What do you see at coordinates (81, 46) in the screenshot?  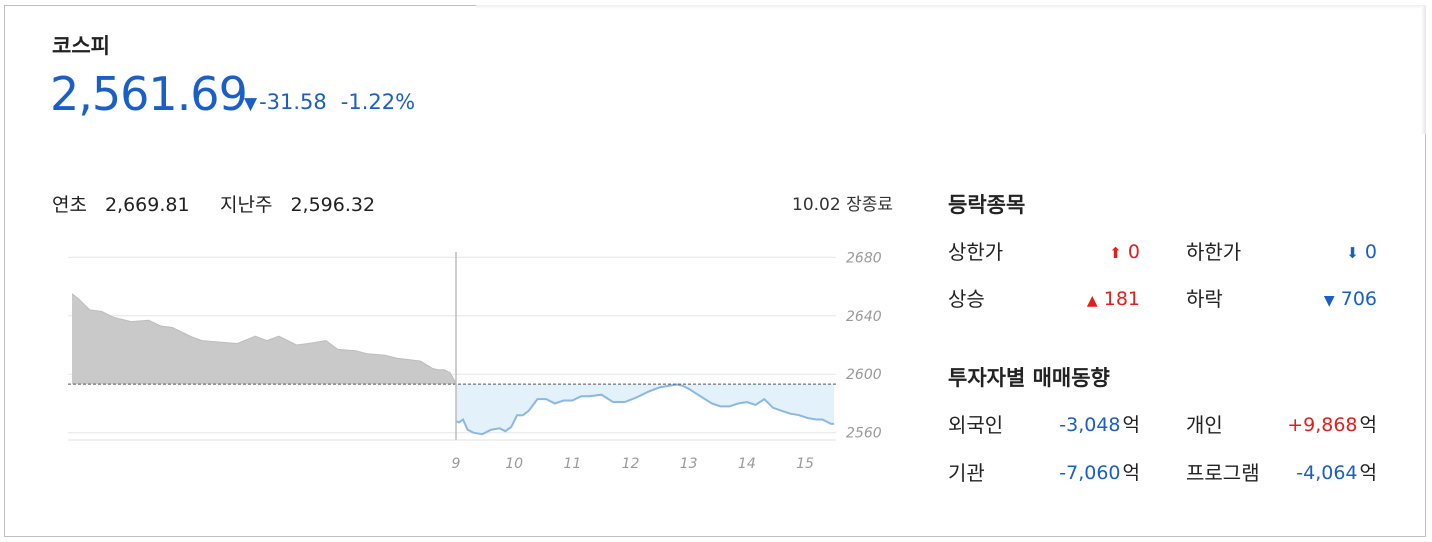 I see `index-name: 코스피` at bounding box center [81, 46].